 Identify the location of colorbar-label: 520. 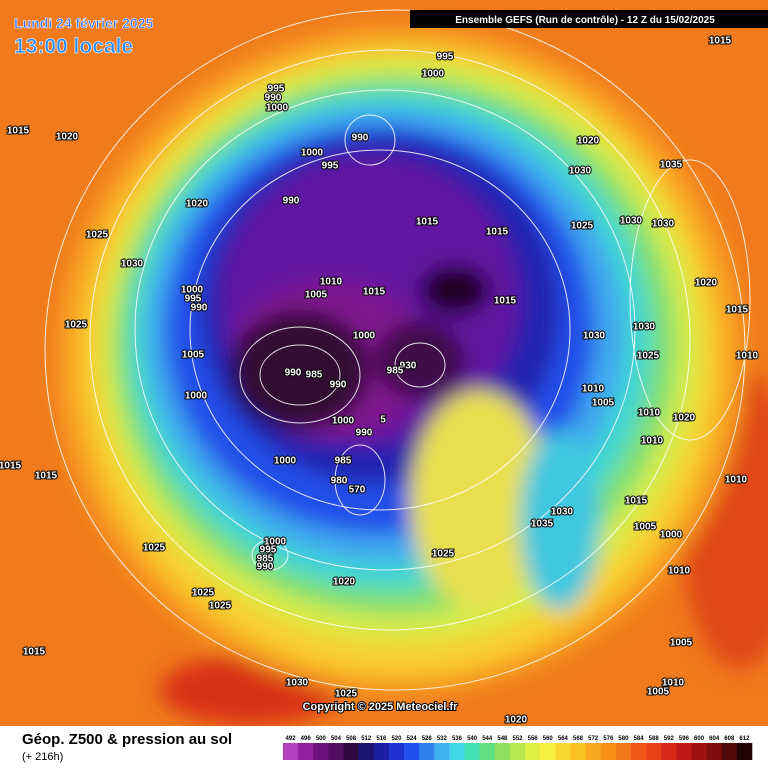
(396, 739).